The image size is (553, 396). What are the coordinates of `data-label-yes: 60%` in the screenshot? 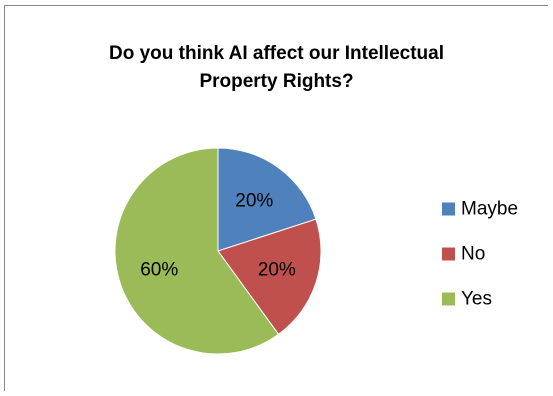 It's located at (159, 270).